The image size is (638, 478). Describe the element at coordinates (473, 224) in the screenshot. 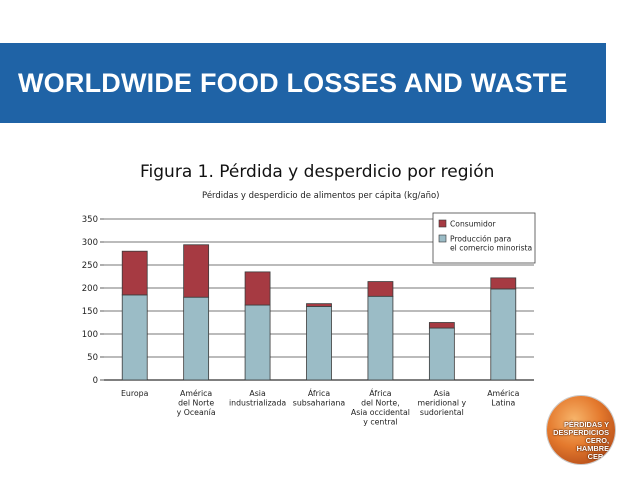

I see `legend-label: Consumidor` at that location.